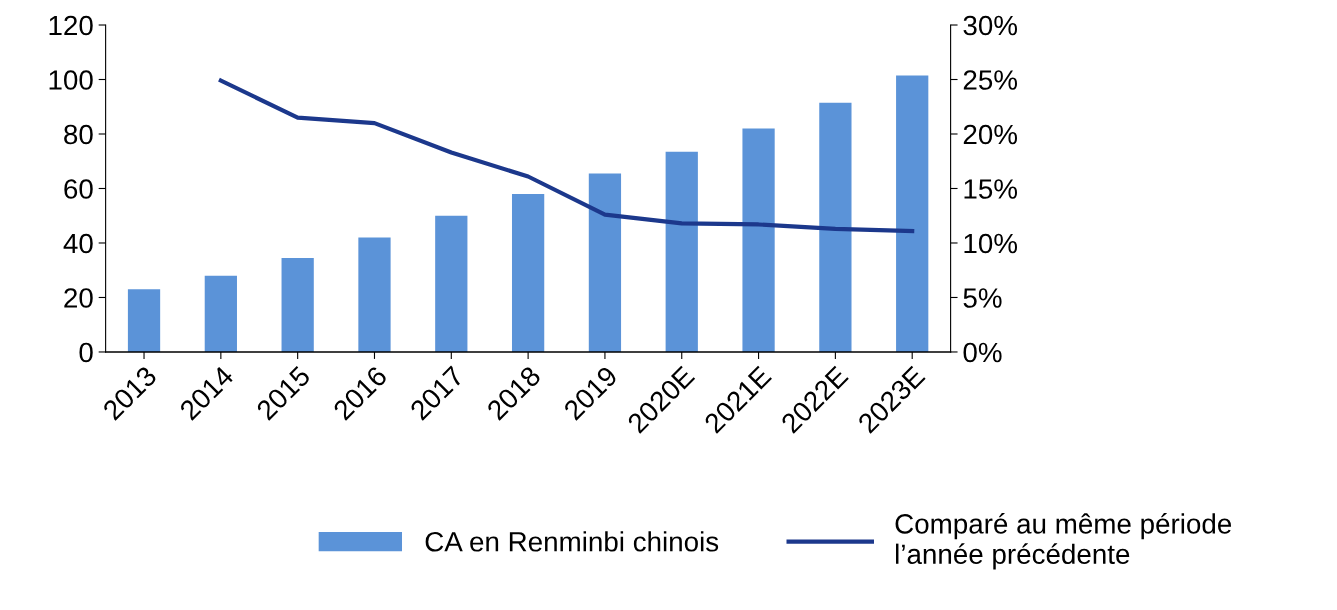  What do you see at coordinates (78, 243) in the screenshot?
I see `y-tick-label: 40` at bounding box center [78, 243].